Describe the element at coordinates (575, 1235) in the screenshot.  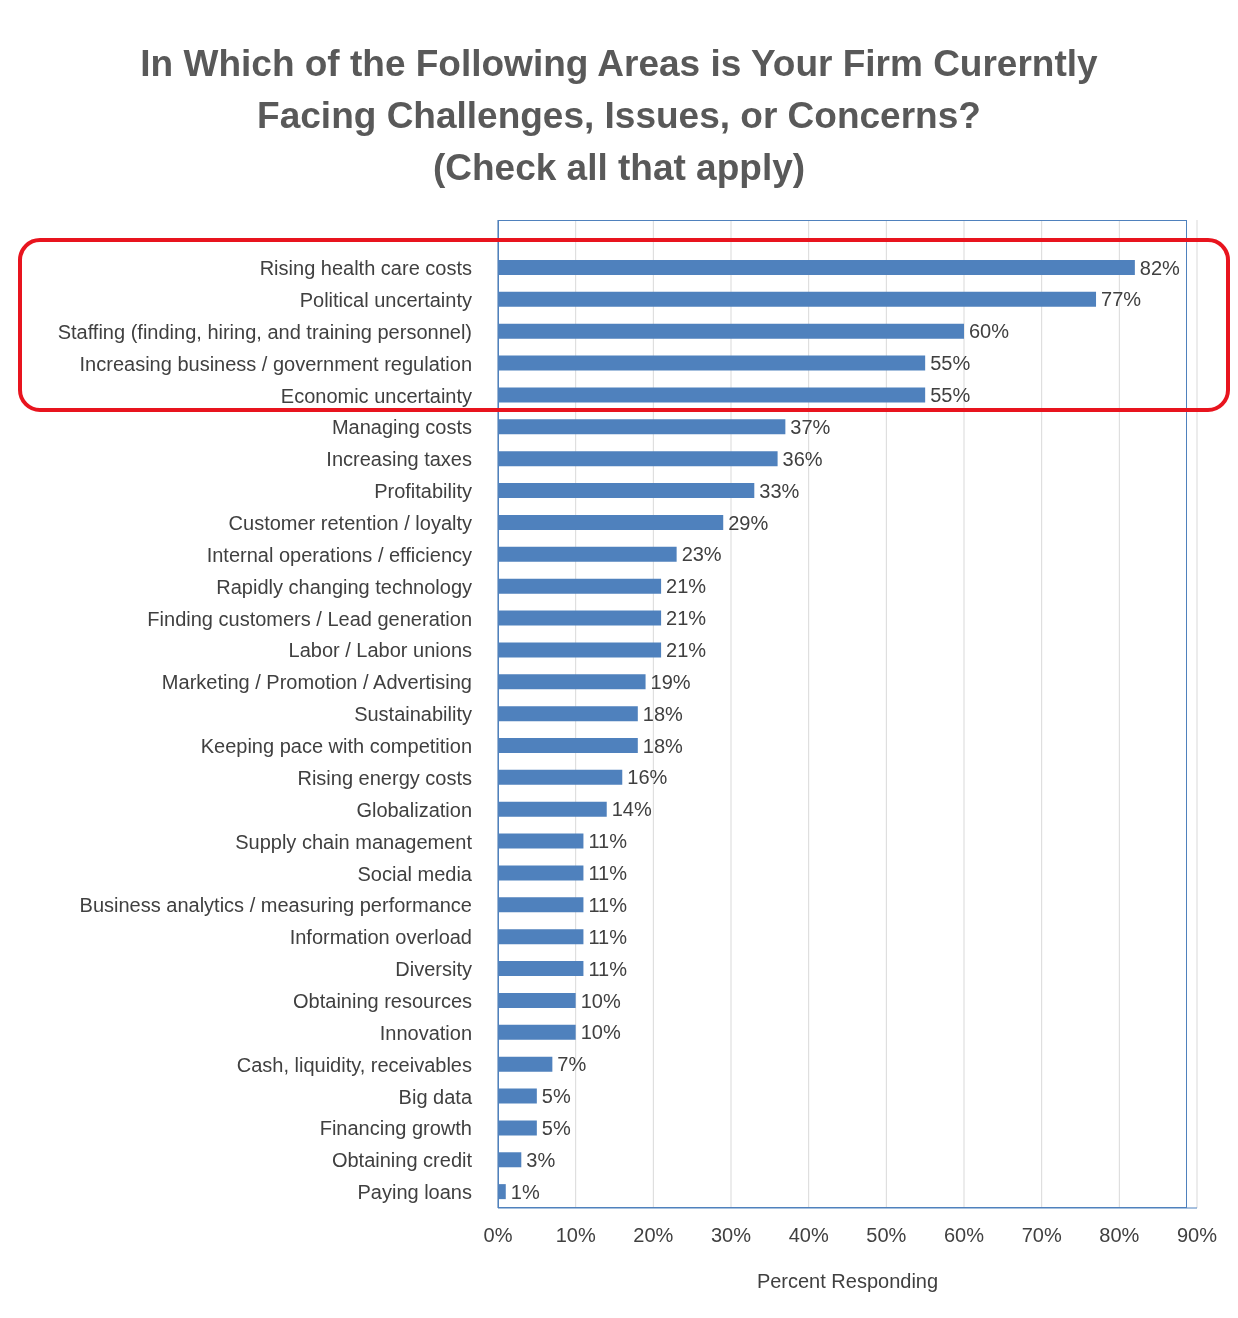
I see `x-tick-label: 10%` at that location.